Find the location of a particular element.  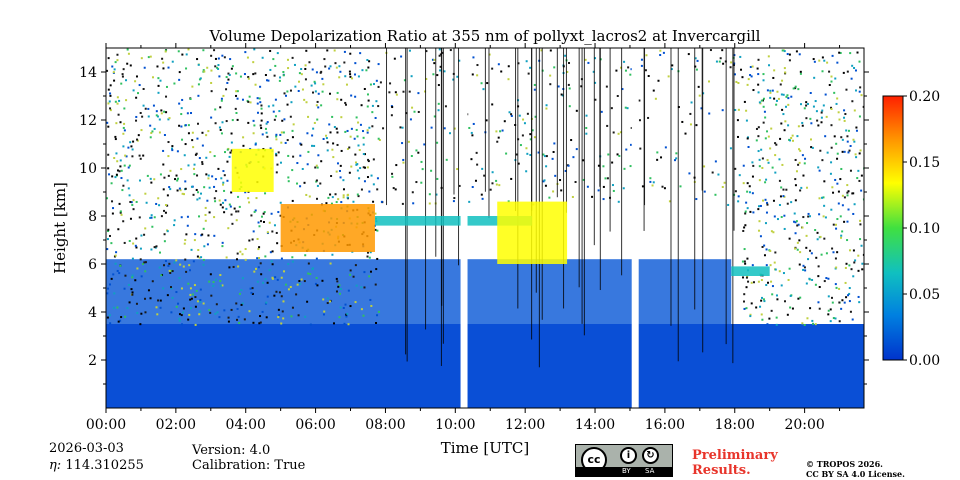

profile-streak is located at coordinates (600, 117).